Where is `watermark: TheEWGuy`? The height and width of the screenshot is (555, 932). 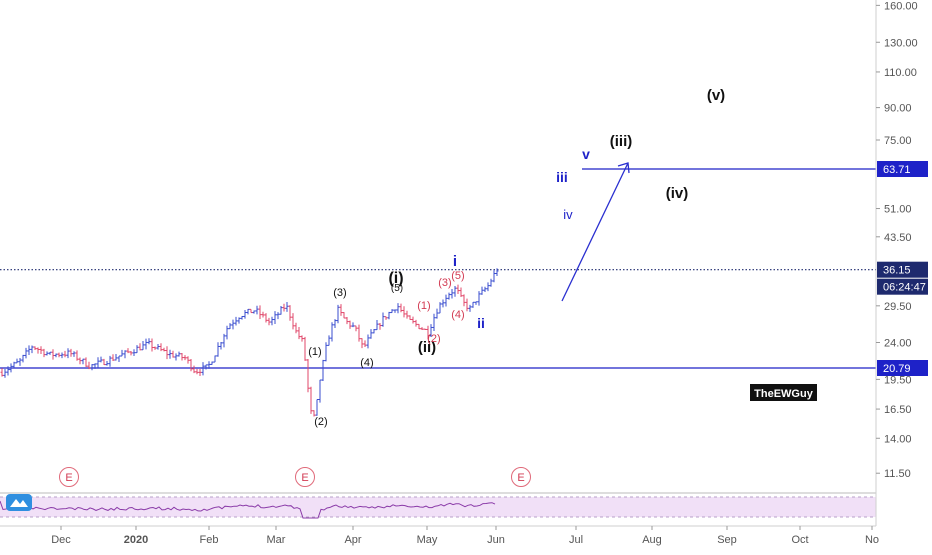
watermark: TheEWGuy is located at coordinates (783, 392).